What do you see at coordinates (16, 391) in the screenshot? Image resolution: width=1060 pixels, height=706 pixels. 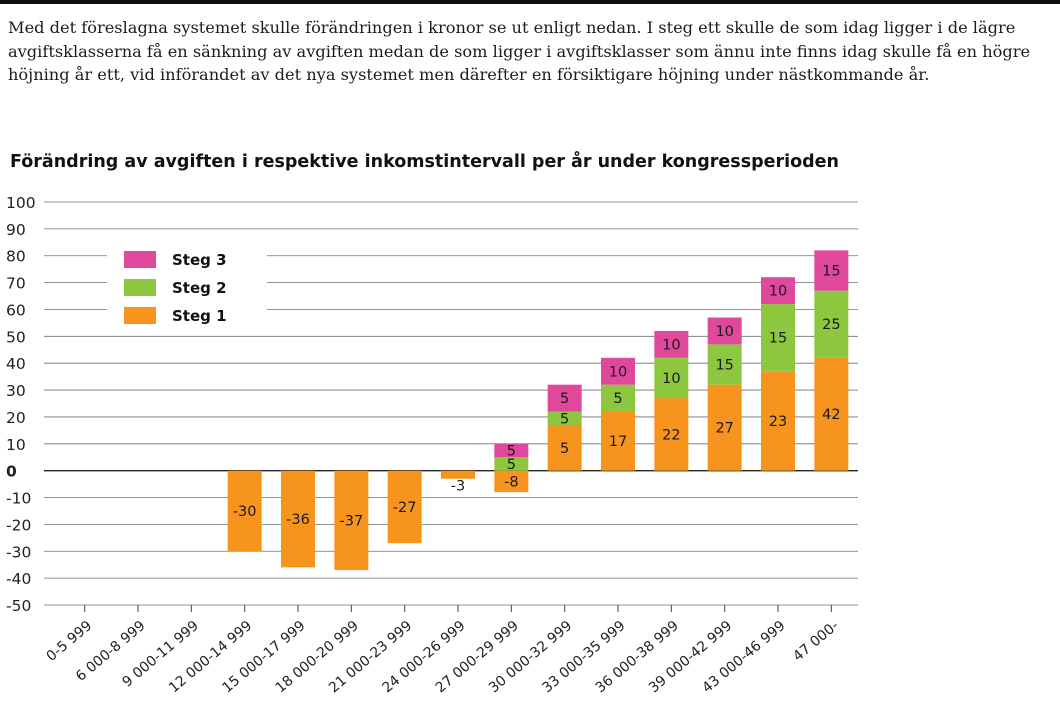 I see `y-tick-label: 30` at bounding box center [16, 391].